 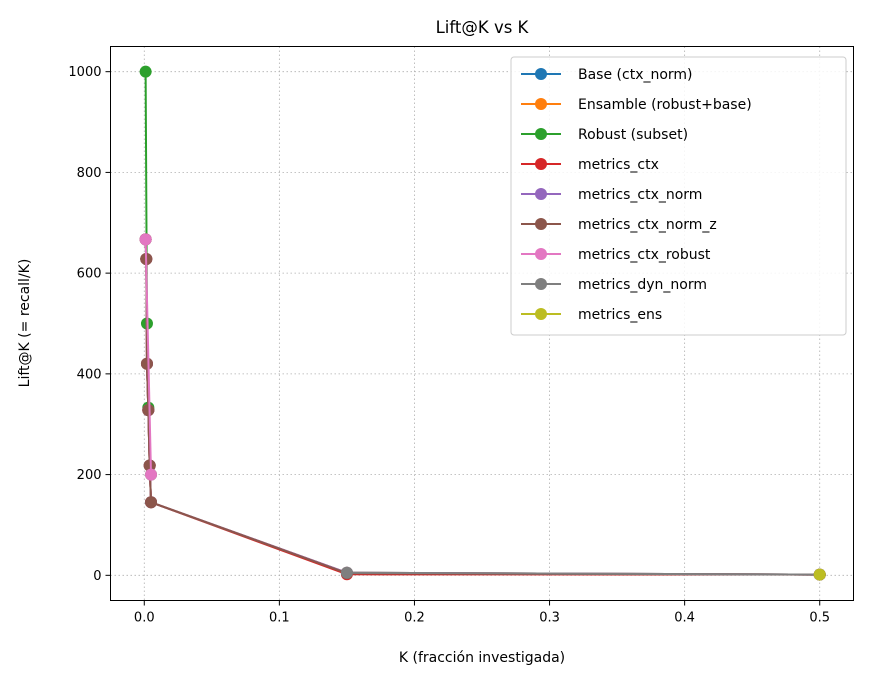 I want to click on legend-item: Ensamble (robust+base), so click(x=636, y=105).